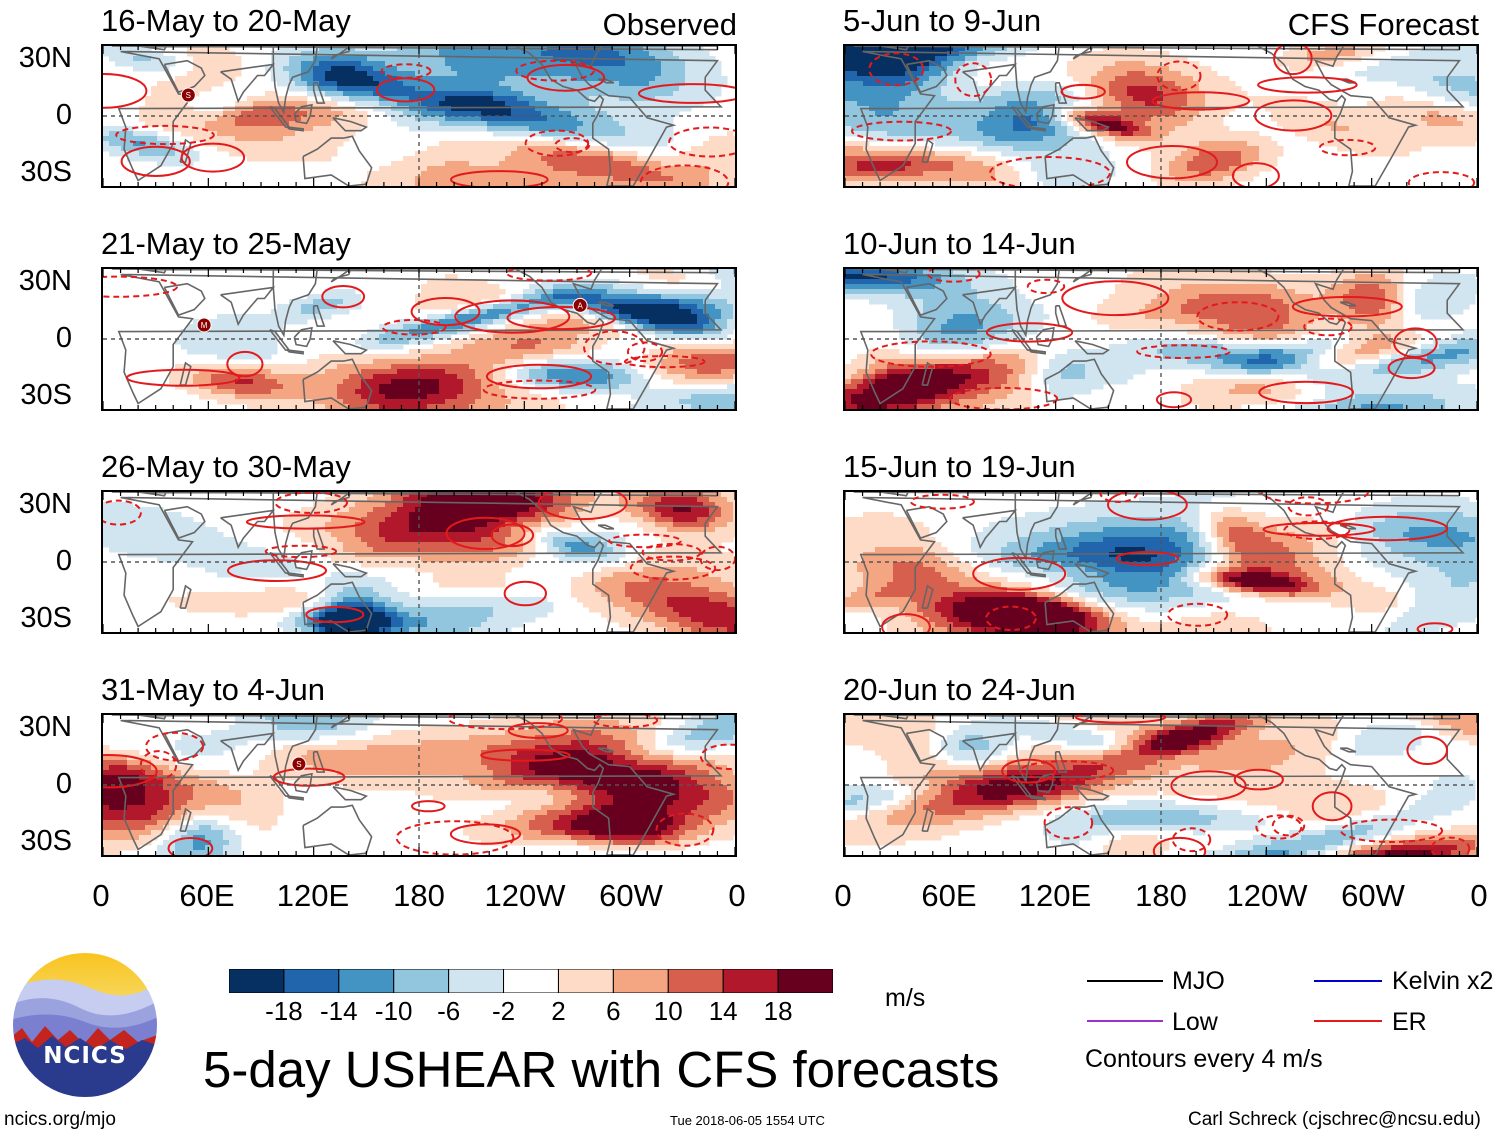 This screenshot has width=1510, height=1137. I want to click on colorbar, so click(531, 981).